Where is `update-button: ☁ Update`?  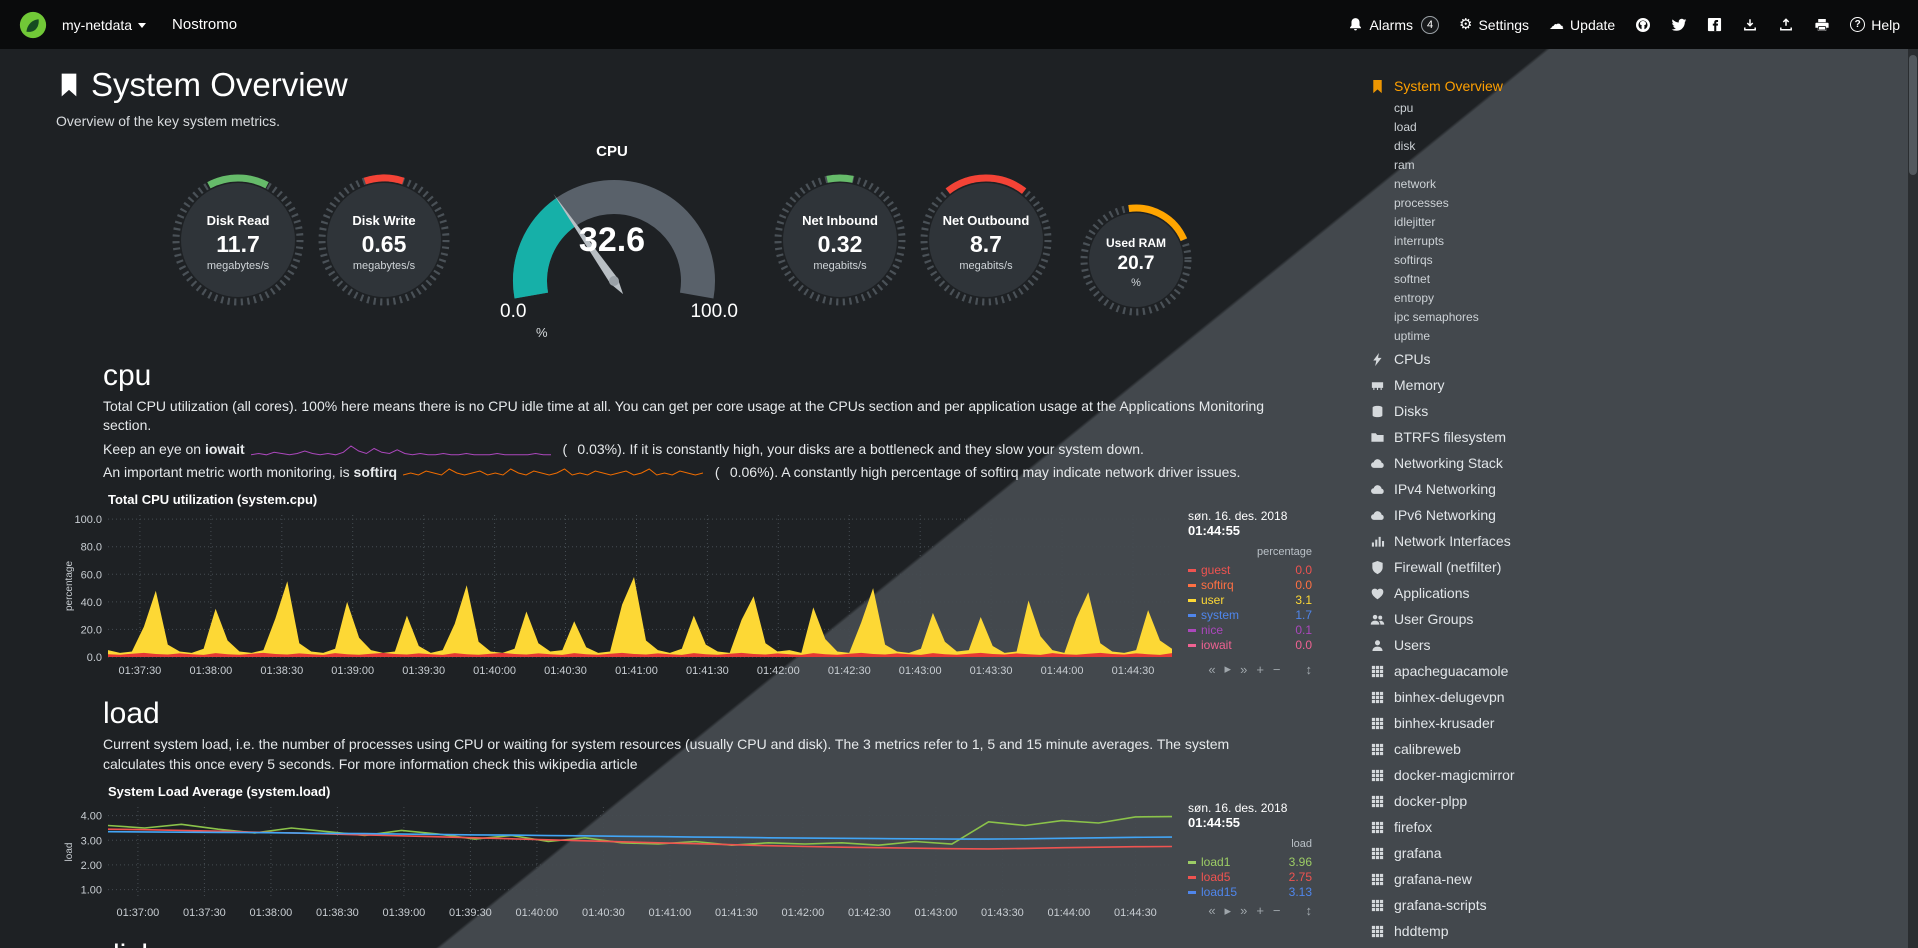
update-button: ☁ Update is located at coordinates (1582, 25).